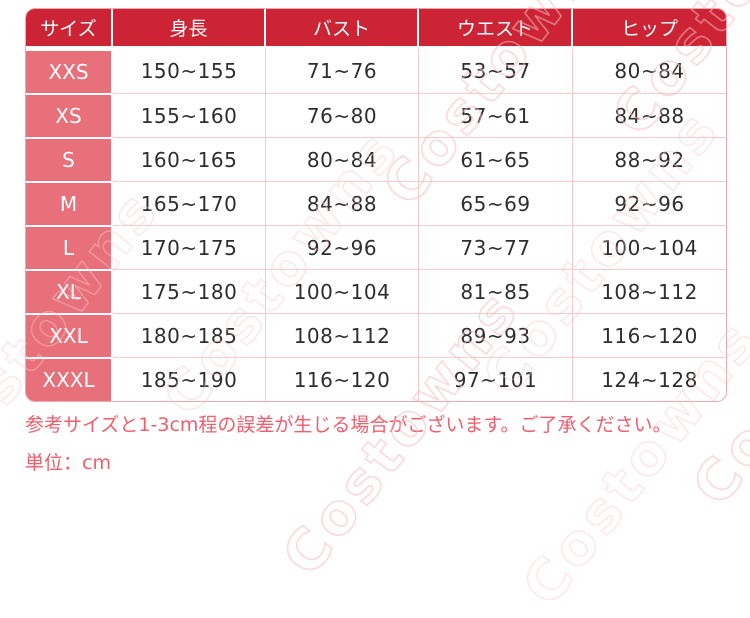 This screenshot has height=618, width=750. What do you see at coordinates (69, 29) in the screenshot?
I see `header-cell-0: サイズ` at bounding box center [69, 29].